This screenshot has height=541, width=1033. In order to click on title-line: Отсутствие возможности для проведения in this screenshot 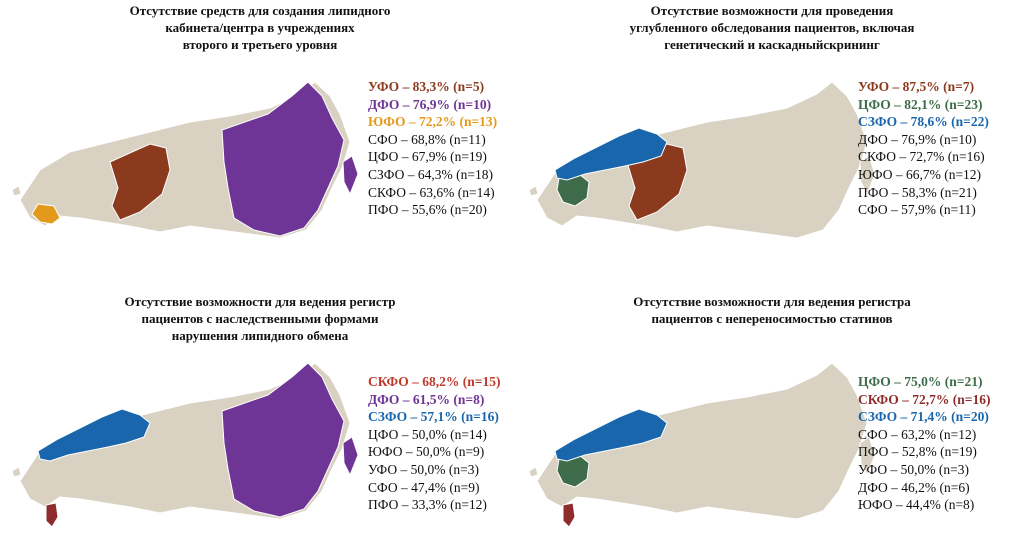, I will do `click(772, 10)`.